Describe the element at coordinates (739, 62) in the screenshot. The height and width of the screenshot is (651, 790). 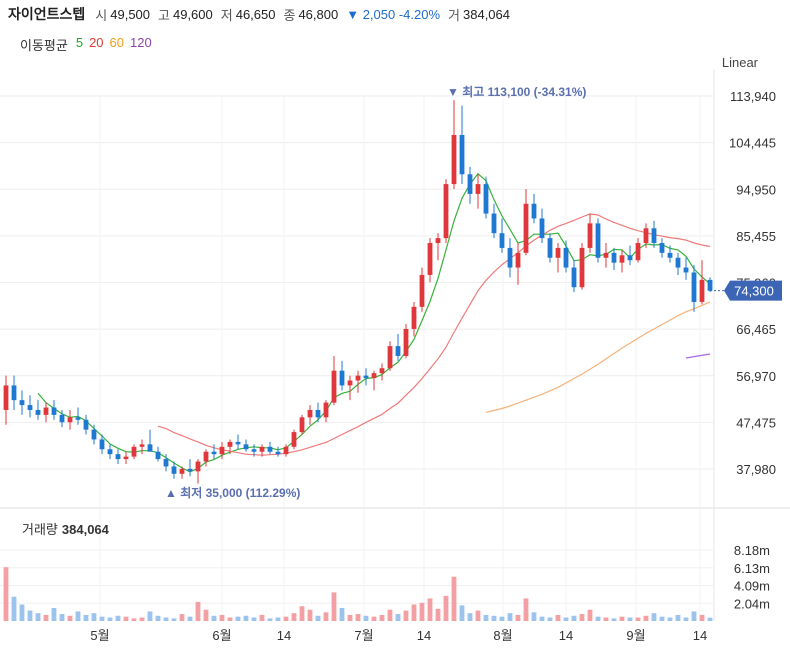
I see `scale-toggle: Linear` at that location.